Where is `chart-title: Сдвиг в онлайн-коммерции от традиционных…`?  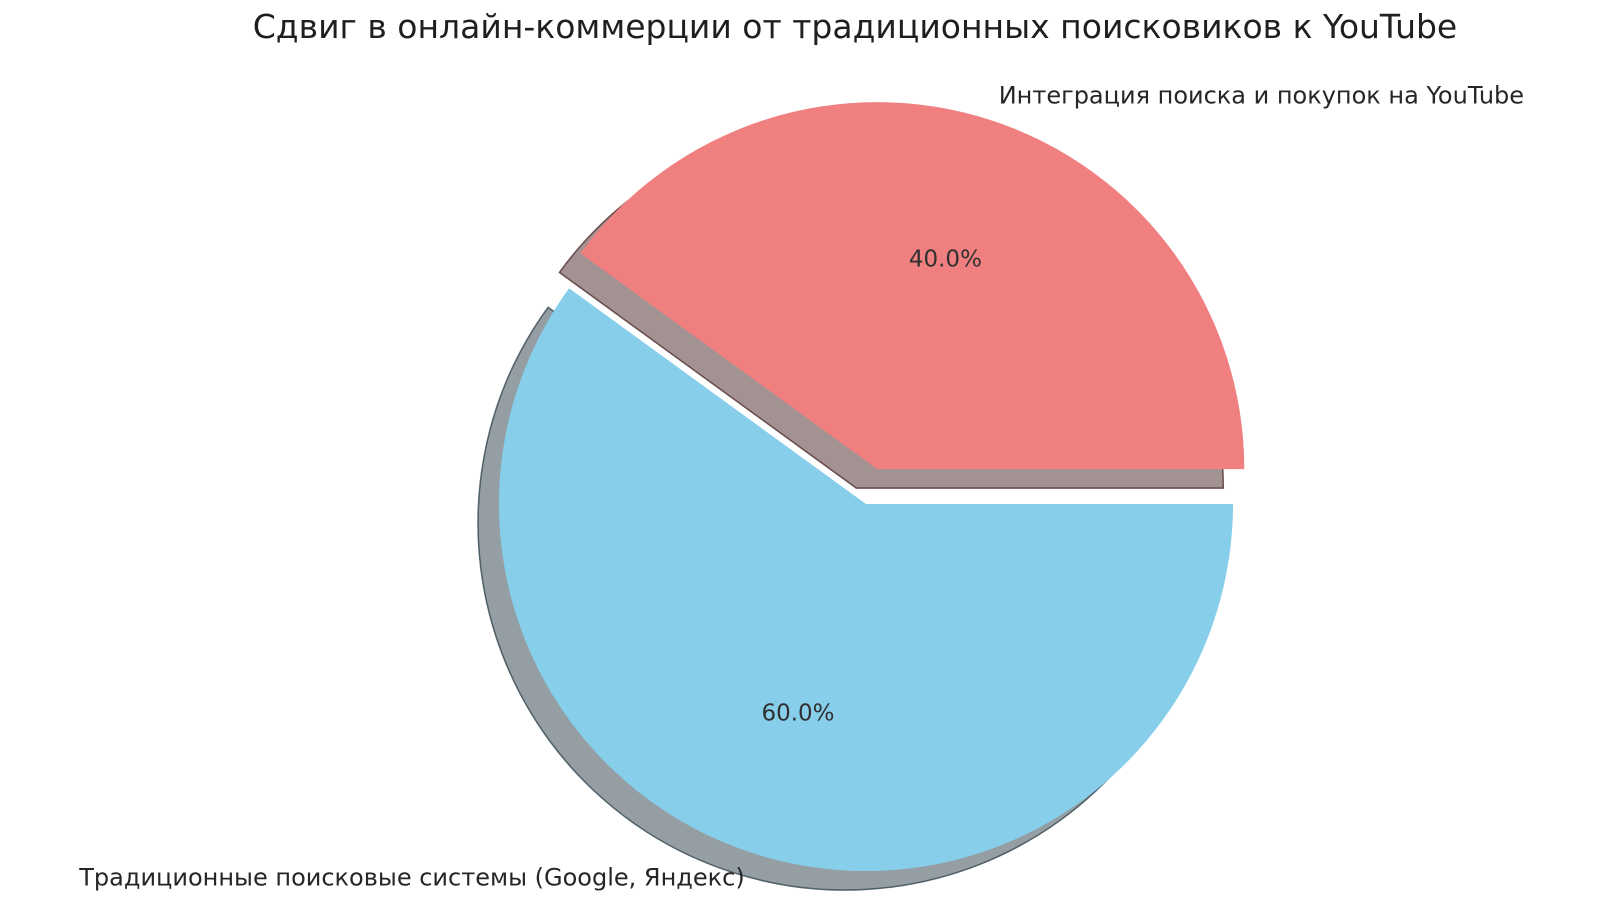 chart-title: Сдвиг в онлайн-коммерции от традиционных… is located at coordinates (855, 26).